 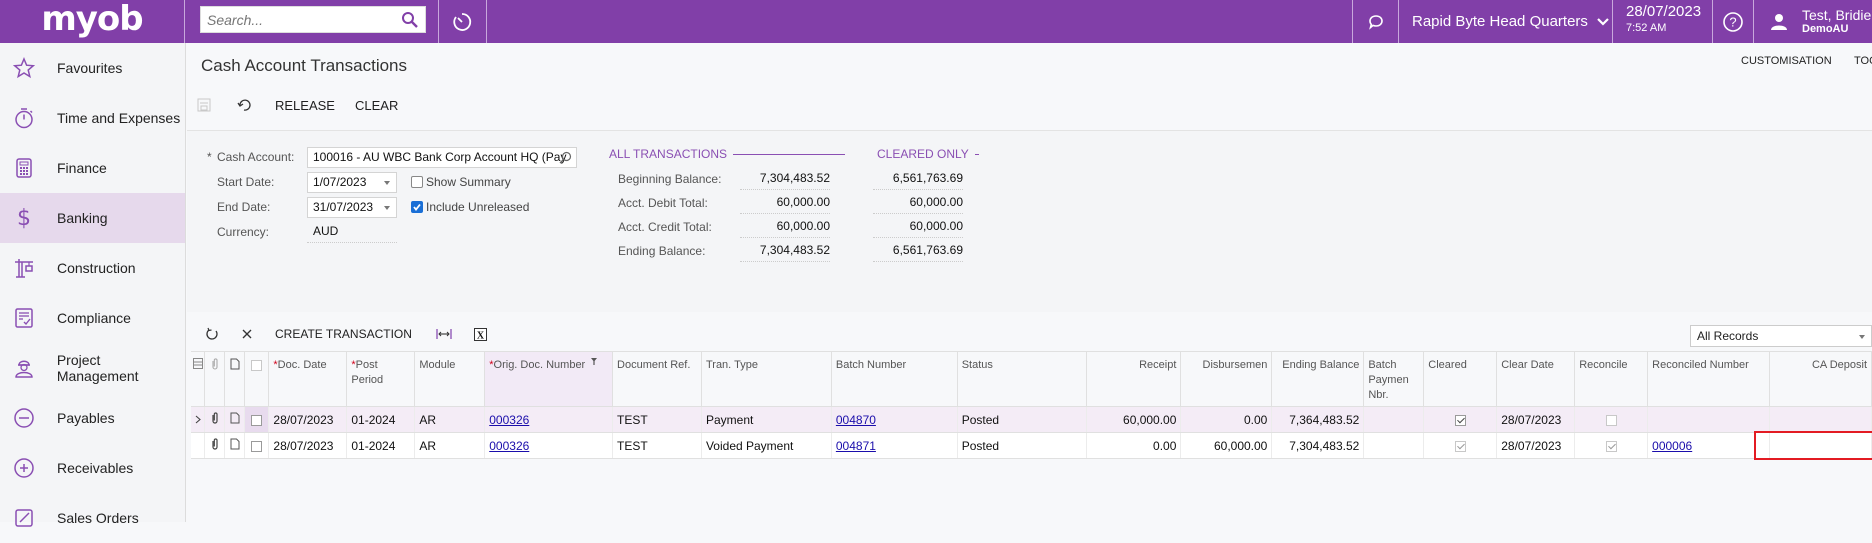 I want to click on business-date: 28/07/2023 7:52 AM, so click(x=1663, y=20).